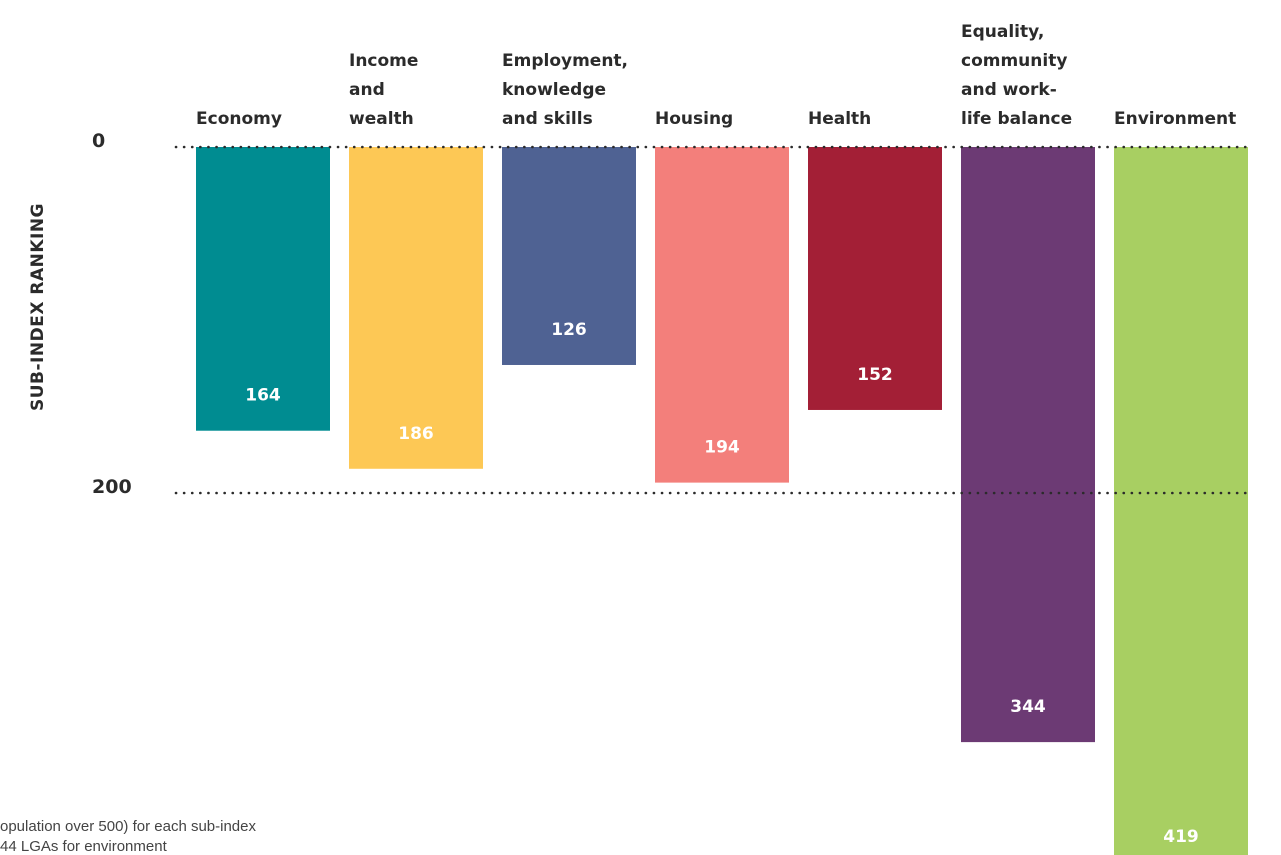  I want to click on y-tick-label-200: 200, so click(112, 487).